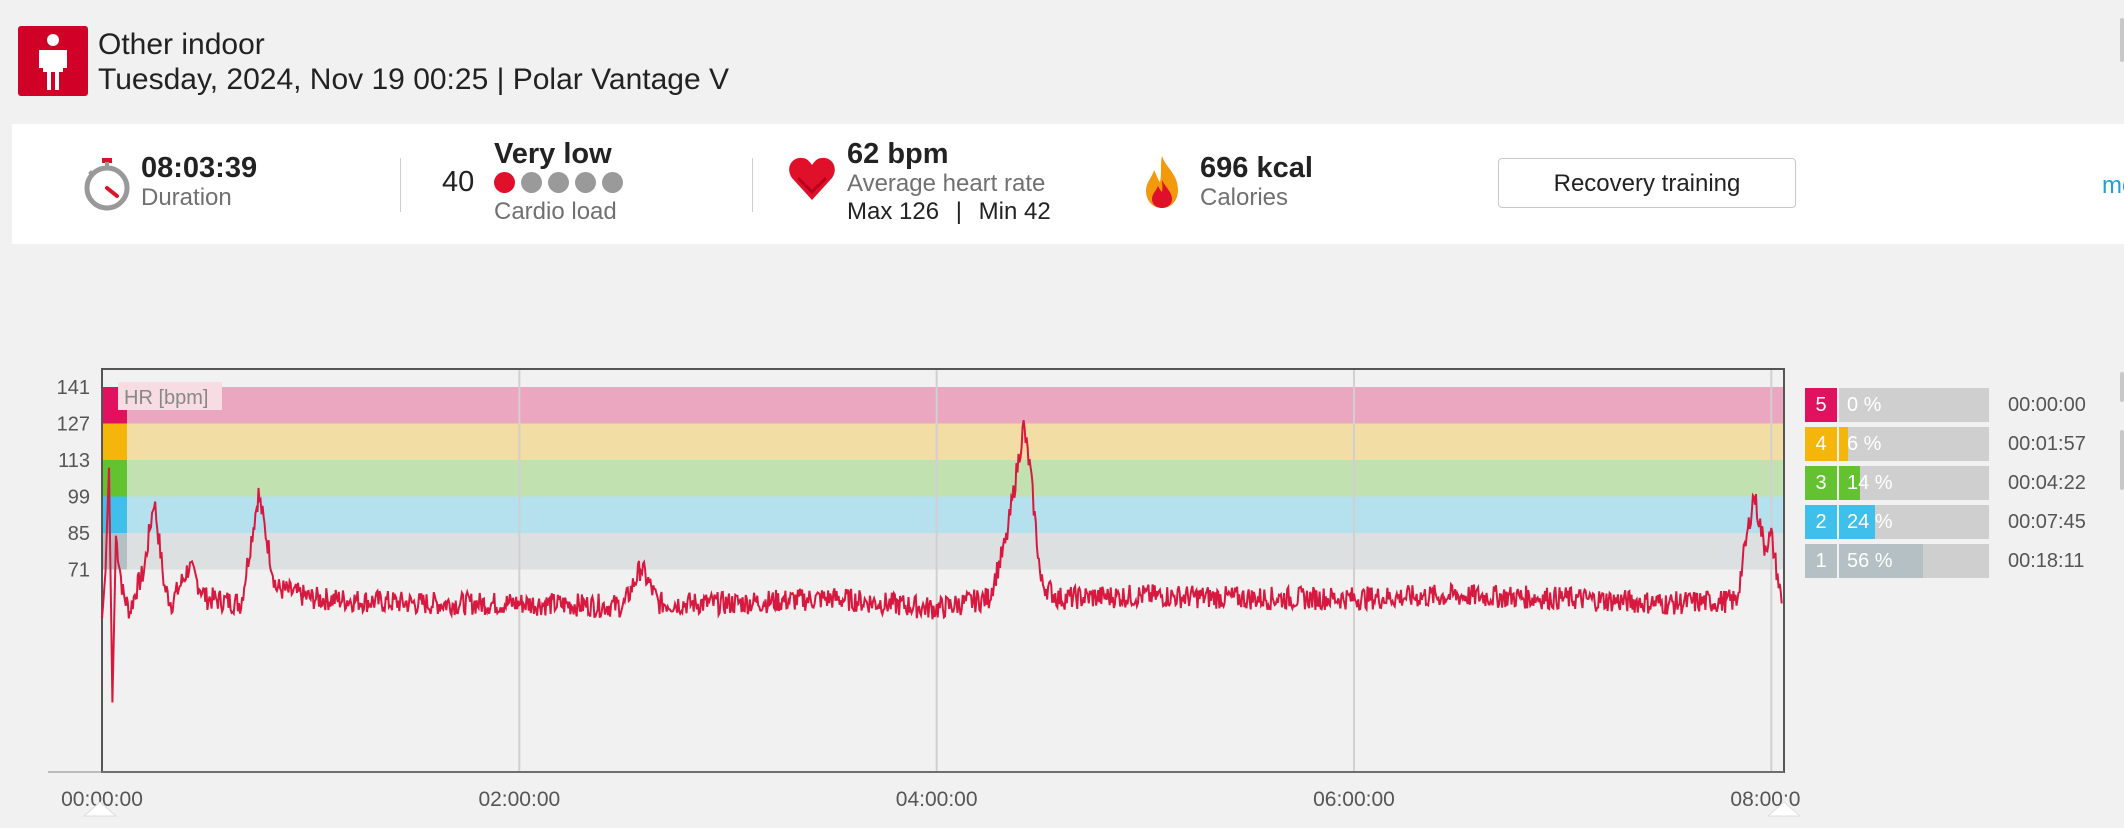 This screenshot has width=2124, height=828. I want to click on y-tick-label: 141, so click(73, 388).